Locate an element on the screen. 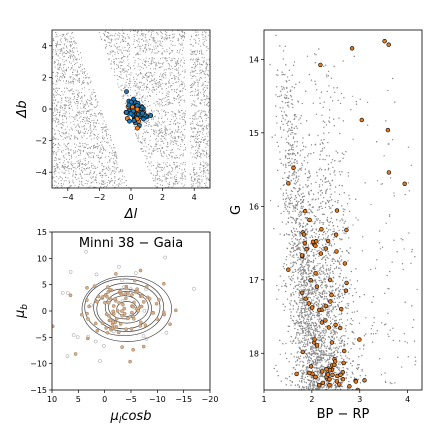 Image resolution: width=436 pixels, height=436 pixels. sky-x-tick-label: −2 is located at coordinates (100, 197).